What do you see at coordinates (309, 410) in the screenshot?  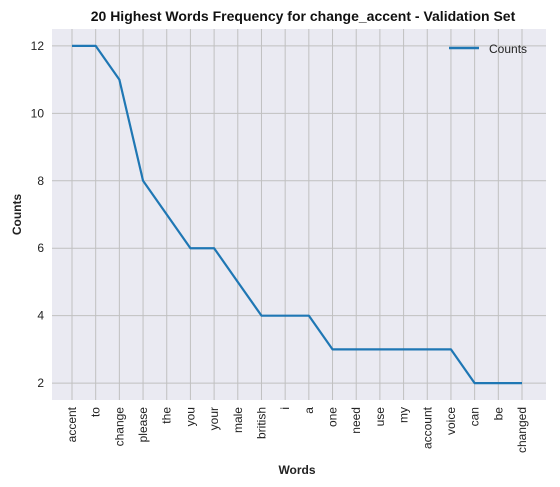 I see `x-tick-label: a` at bounding box center [309, 410].